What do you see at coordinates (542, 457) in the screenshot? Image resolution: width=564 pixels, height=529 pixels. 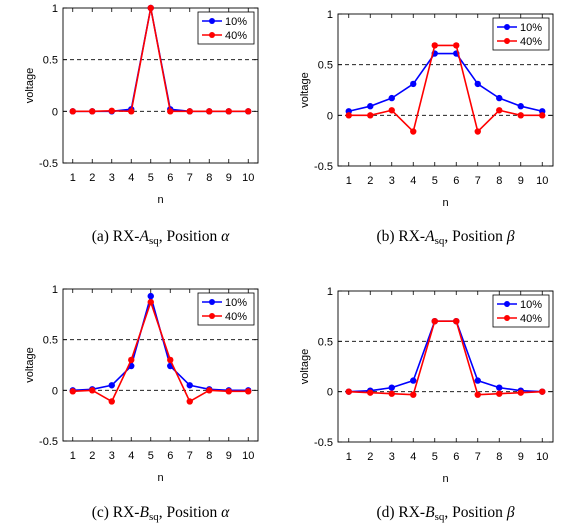 I see `x-tick-label: 10` at bounding box center [542, 457].